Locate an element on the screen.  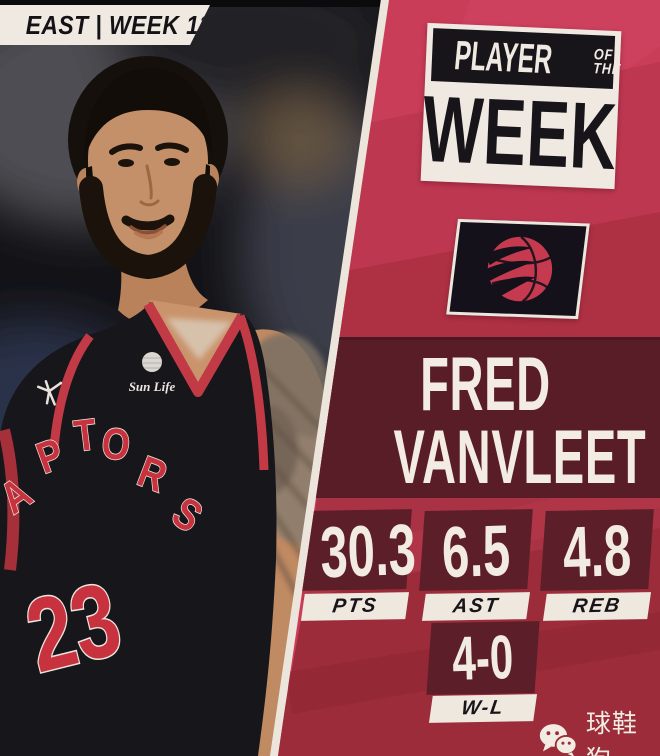
stat-points: 30.3 PTS is located at coordinates (357, 565).